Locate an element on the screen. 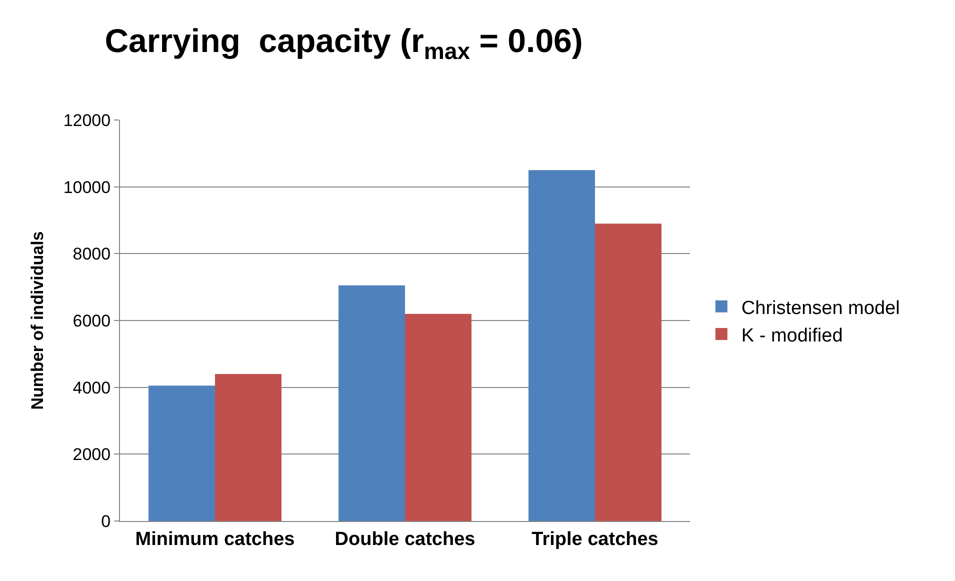 This screenshot has height=581, width=955. y-tick-label: 8000 is located at coordinates (91, 254).